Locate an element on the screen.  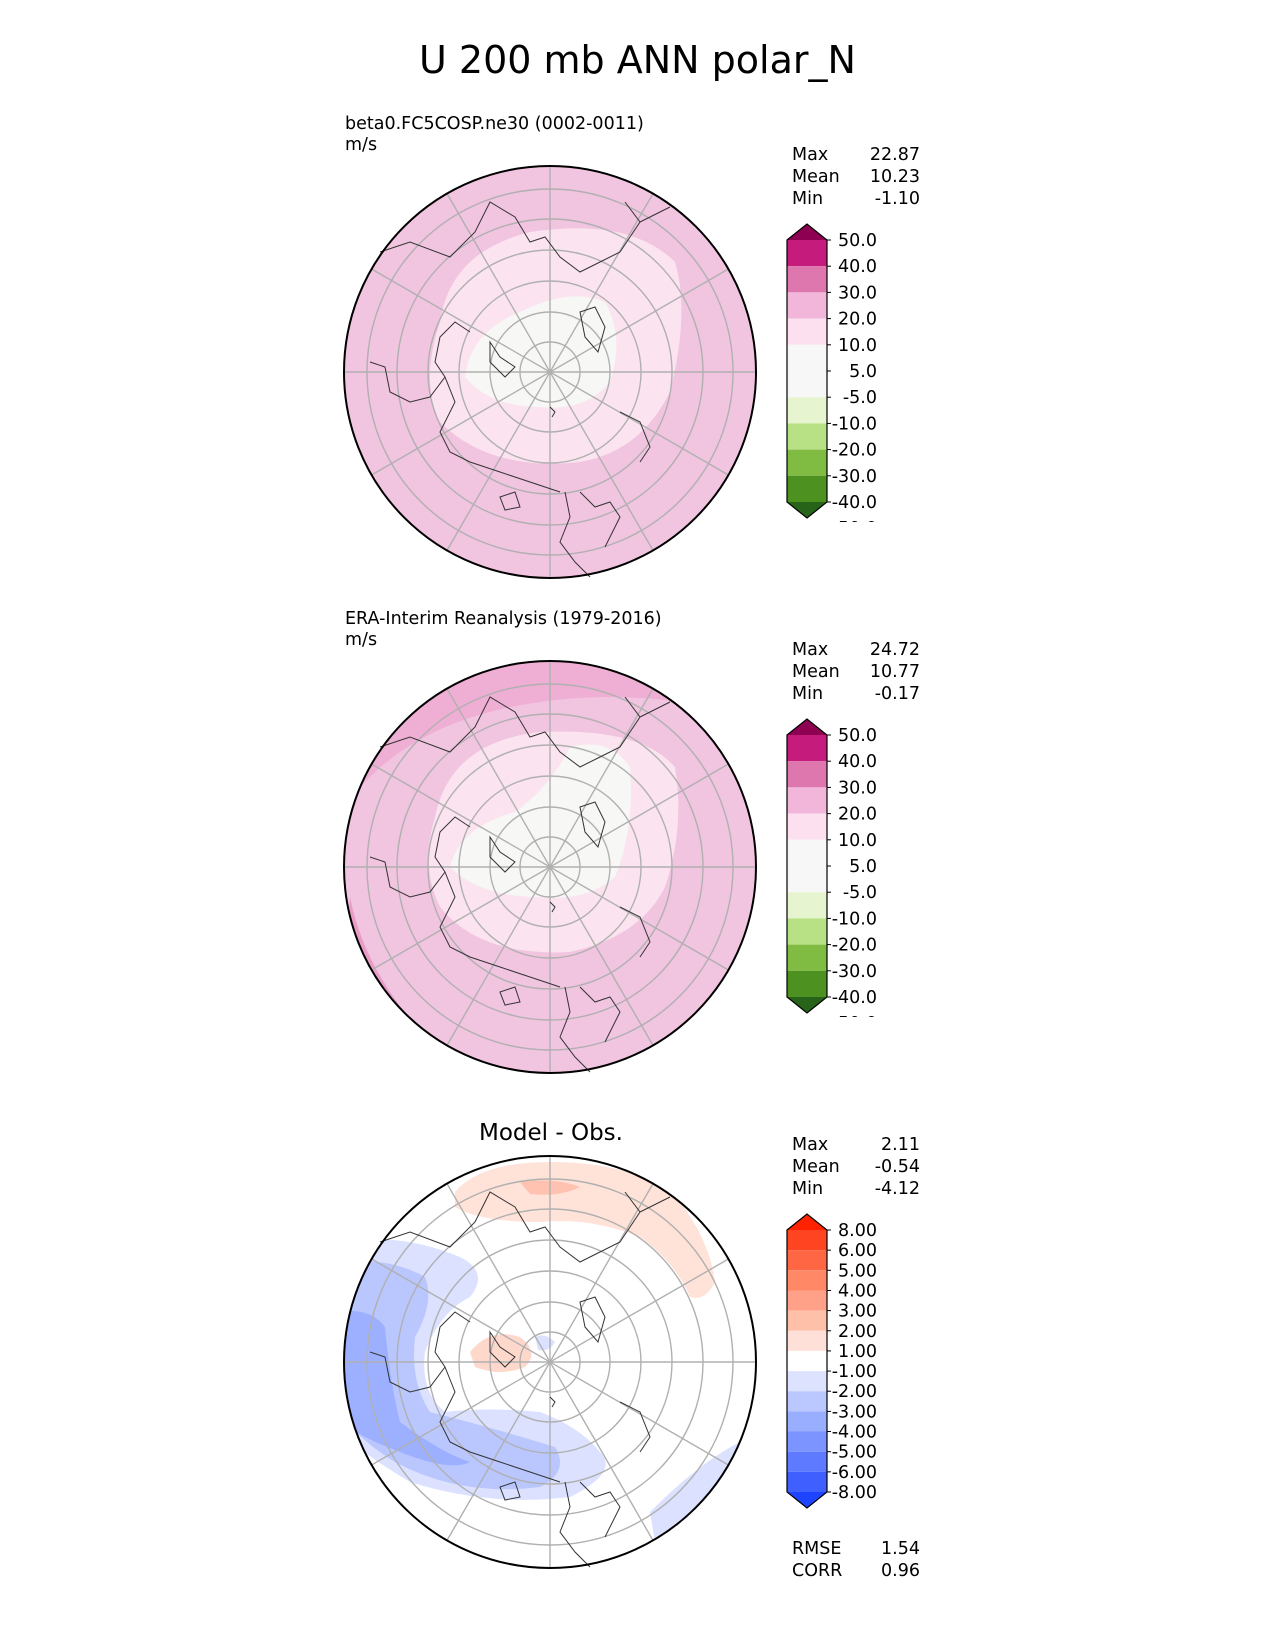
contour-fill-neg4-neg3 is located at coordinates (407, 1388).